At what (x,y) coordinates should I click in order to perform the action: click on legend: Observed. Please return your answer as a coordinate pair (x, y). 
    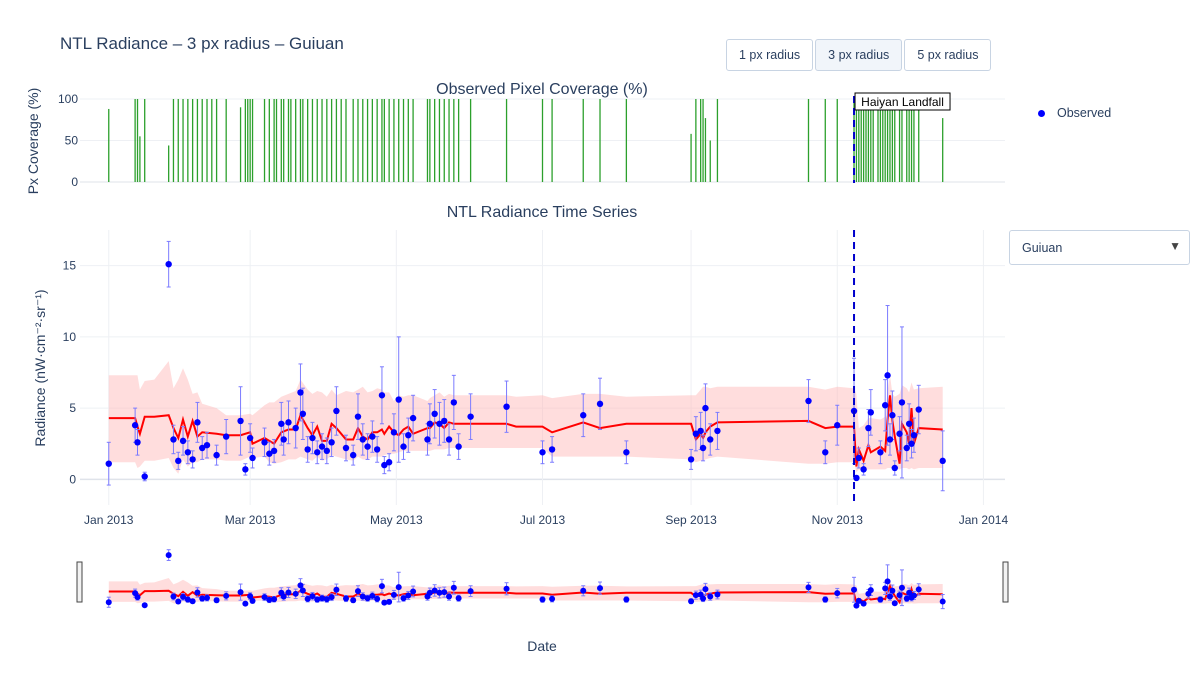
    Looking at the image, I should click on (1074, 113).